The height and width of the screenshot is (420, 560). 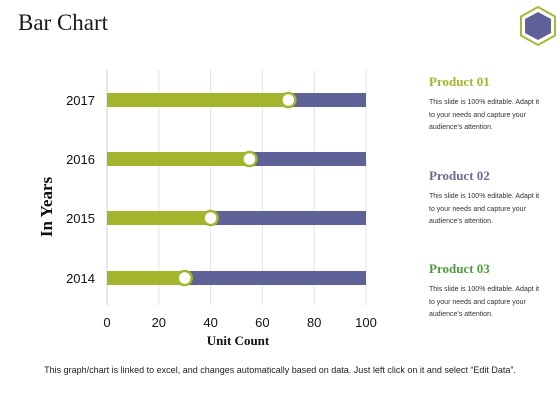 I want to click on y-tick-label: 2016, so click(x=80, y=159).